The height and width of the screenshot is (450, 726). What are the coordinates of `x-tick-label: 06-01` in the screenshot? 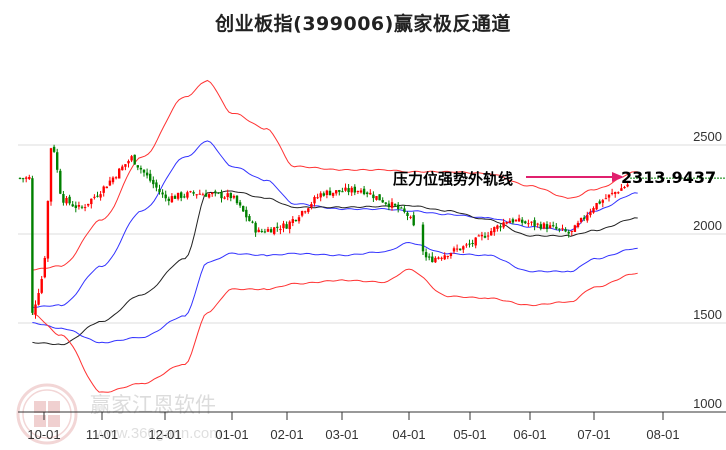 It's located at (529, 434).